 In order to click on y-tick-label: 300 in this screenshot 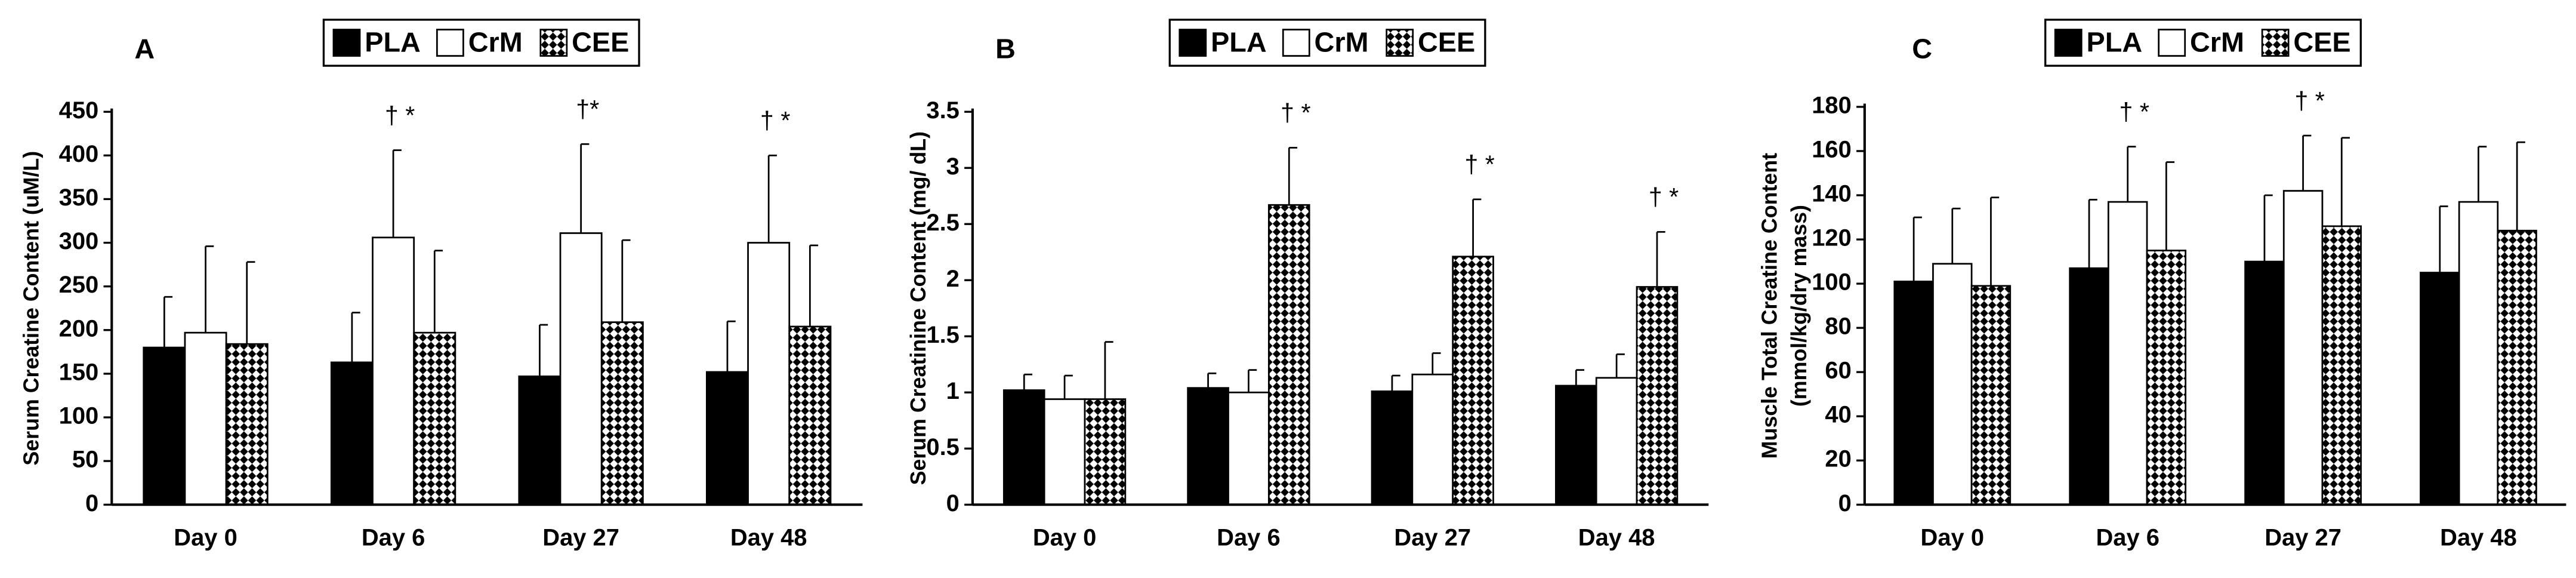, I will do `click(79, 241)`.